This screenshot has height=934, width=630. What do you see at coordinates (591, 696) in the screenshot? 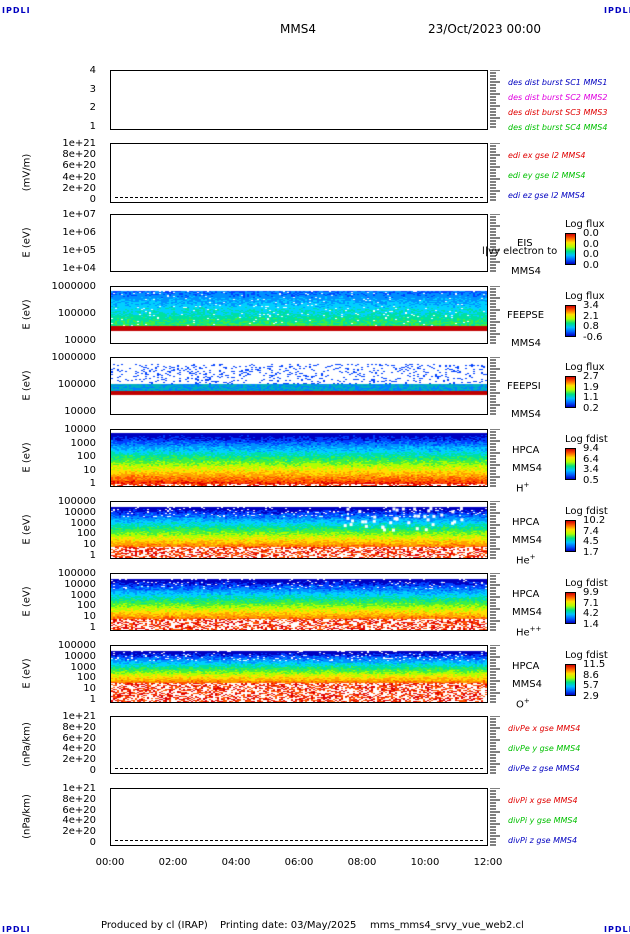
I see `colorbar-tick-label: 2.9` at bounding box center [591, 696].